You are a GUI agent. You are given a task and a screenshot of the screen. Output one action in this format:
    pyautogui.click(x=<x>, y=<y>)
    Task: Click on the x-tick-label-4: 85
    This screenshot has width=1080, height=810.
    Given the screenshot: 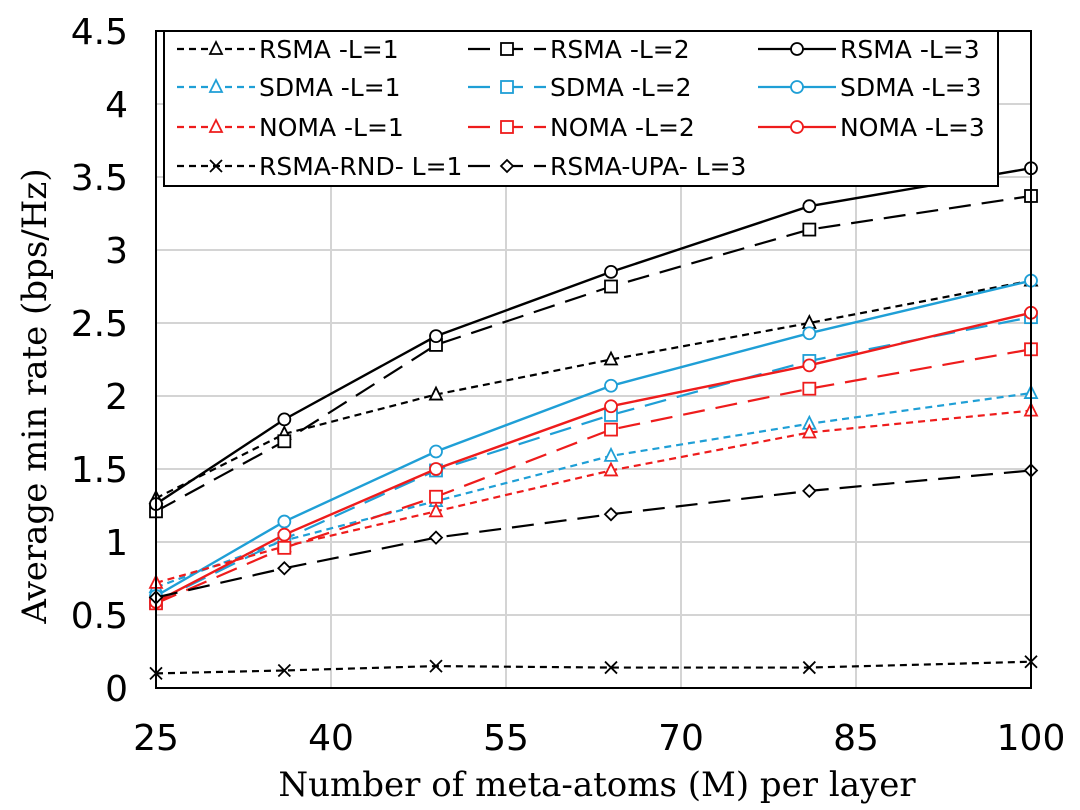 What is the action you would take?
    pyautogui.click(x=856, y=738)
    